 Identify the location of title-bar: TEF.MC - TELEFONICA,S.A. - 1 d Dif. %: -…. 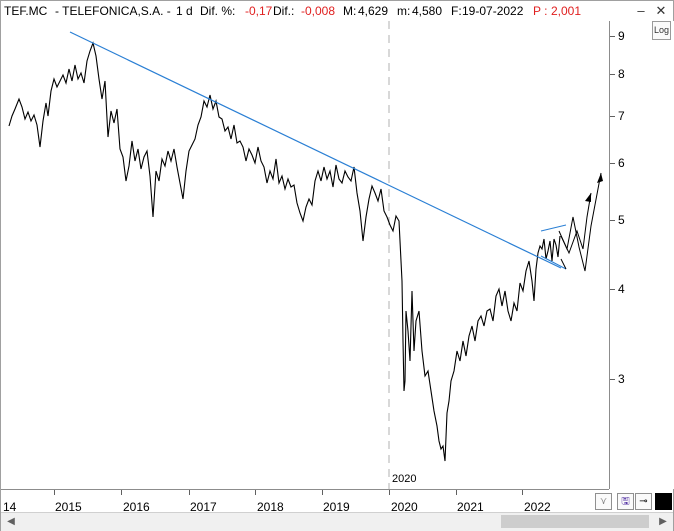
(337, 11).